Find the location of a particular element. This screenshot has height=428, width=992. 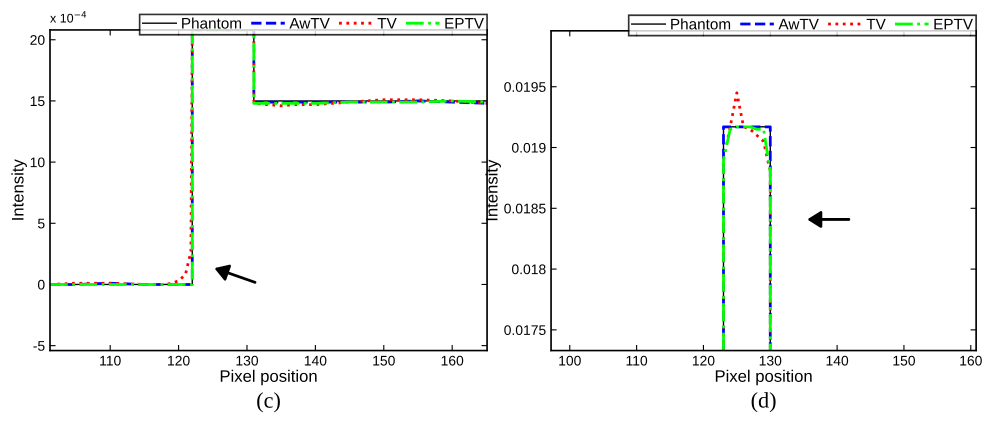

y-tick-label: 0.0195 is located at coordinates (525, 87).